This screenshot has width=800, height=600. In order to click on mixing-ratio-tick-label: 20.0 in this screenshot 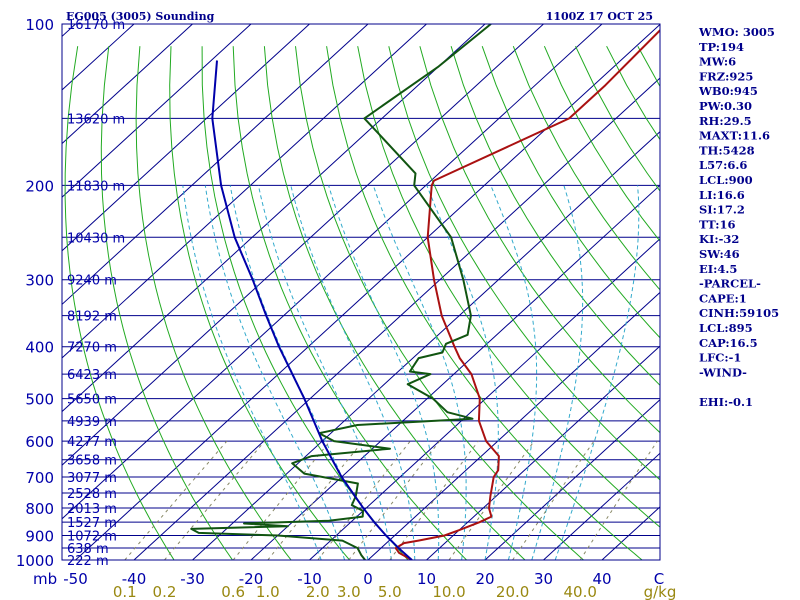, I will do `click(512, 591)`.